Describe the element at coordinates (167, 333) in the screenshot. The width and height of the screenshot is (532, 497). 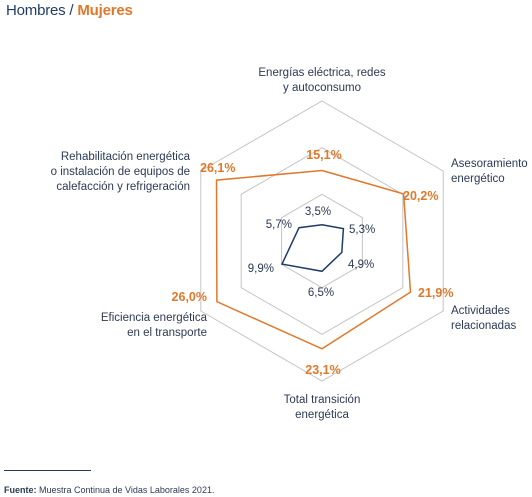
I see `category-label-line: en el transporte` at that location.